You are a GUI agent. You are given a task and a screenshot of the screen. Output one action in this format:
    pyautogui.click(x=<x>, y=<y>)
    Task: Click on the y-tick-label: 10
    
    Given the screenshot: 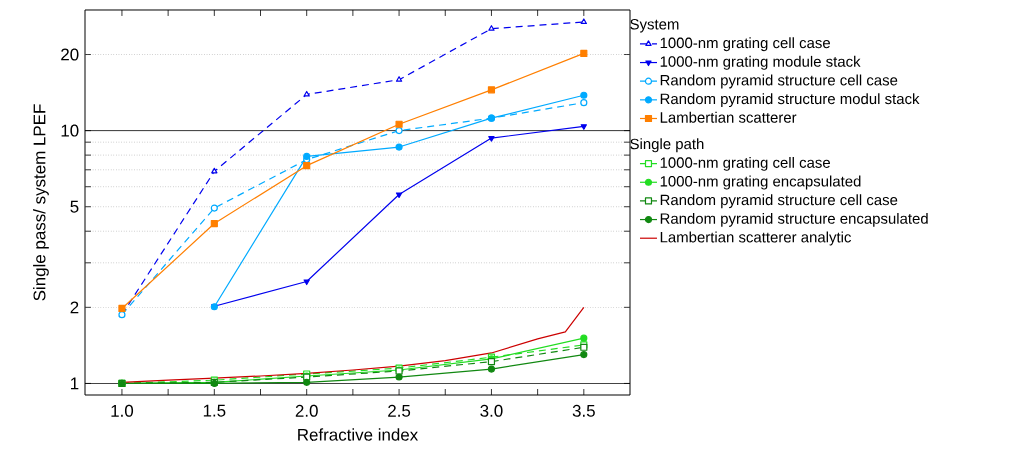 What is the action you would take?
    pyautogui.click(x=70, y=130)
    